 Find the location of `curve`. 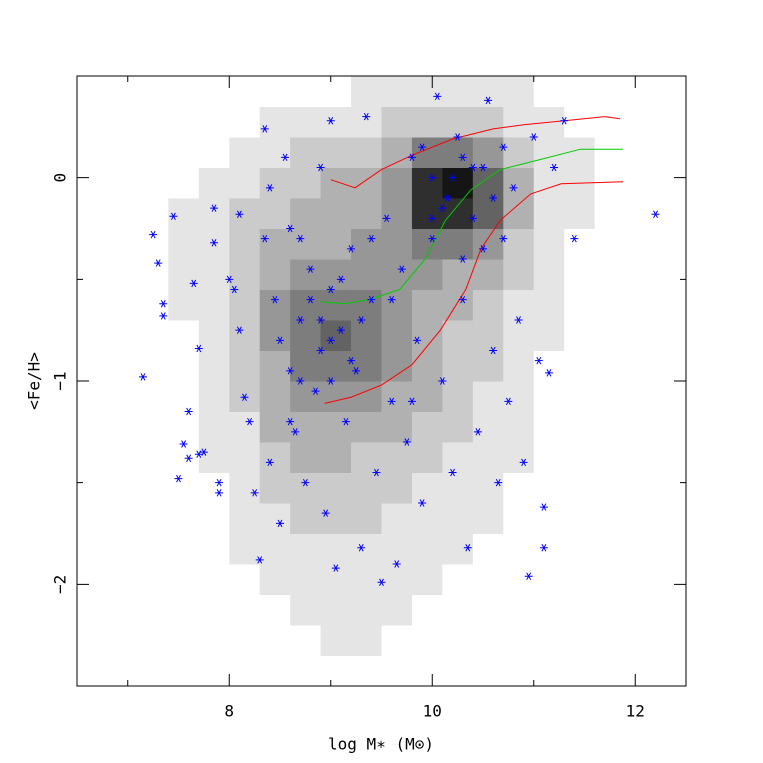

curve is located at coordinates (472, 226).